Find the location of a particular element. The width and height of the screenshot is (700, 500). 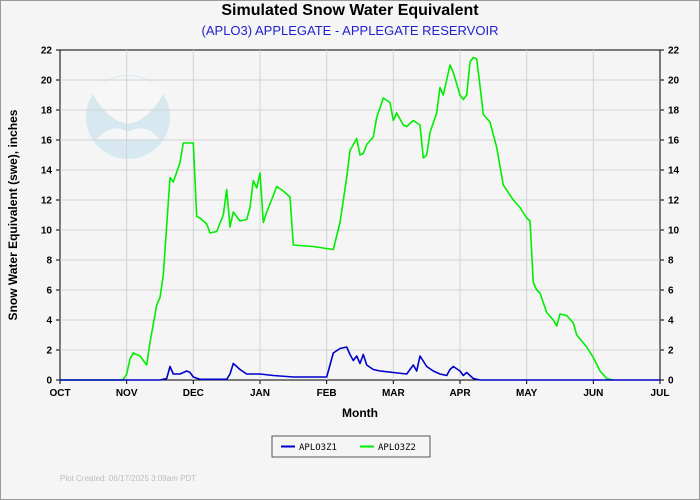

y-tick-label-left: 6 is located at coordinates (49, 291).